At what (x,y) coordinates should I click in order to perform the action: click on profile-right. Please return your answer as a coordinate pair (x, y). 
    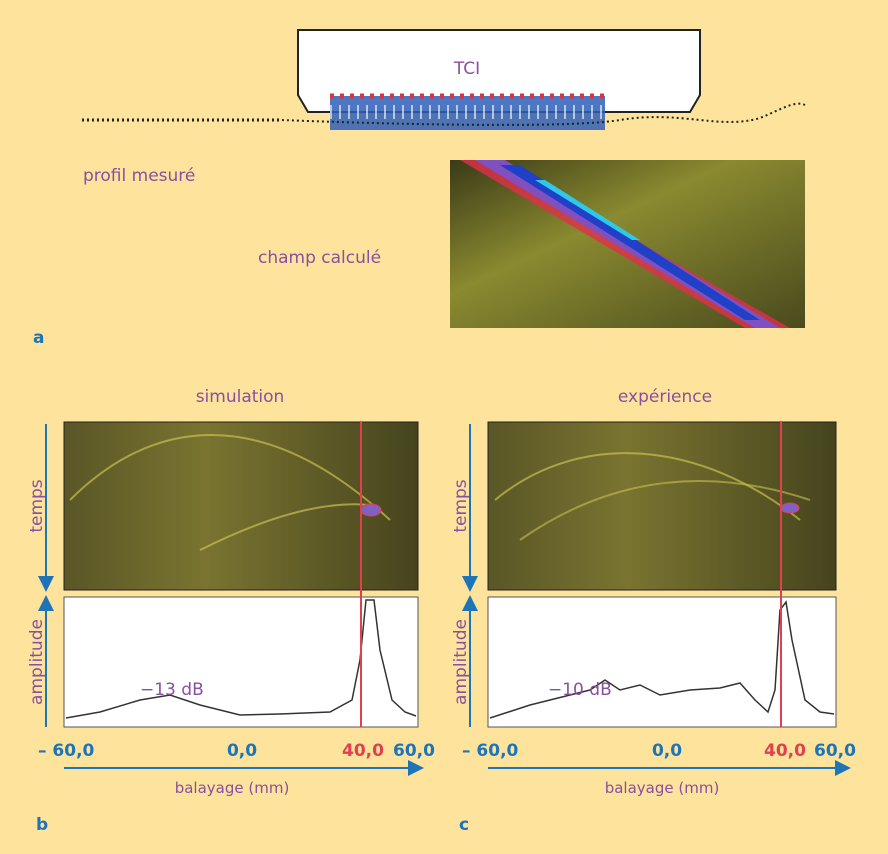
    Looking at the image, I should click on (543, 114).